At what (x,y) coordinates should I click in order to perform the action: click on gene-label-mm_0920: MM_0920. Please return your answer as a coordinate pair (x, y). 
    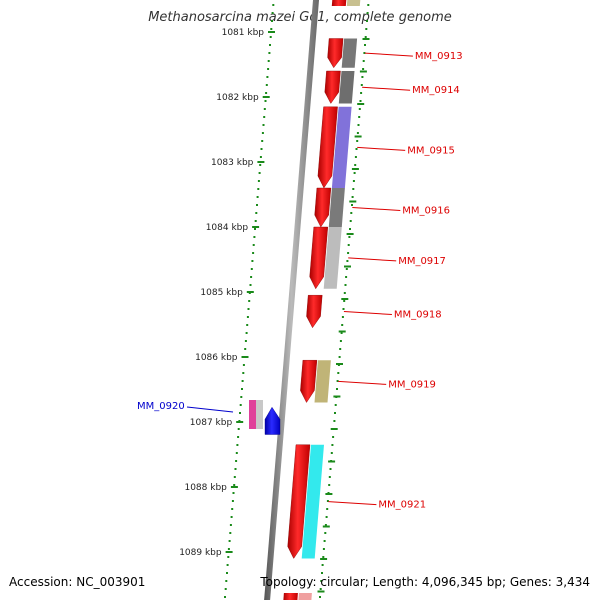
    Looking at the image, I should click on (161, 406).